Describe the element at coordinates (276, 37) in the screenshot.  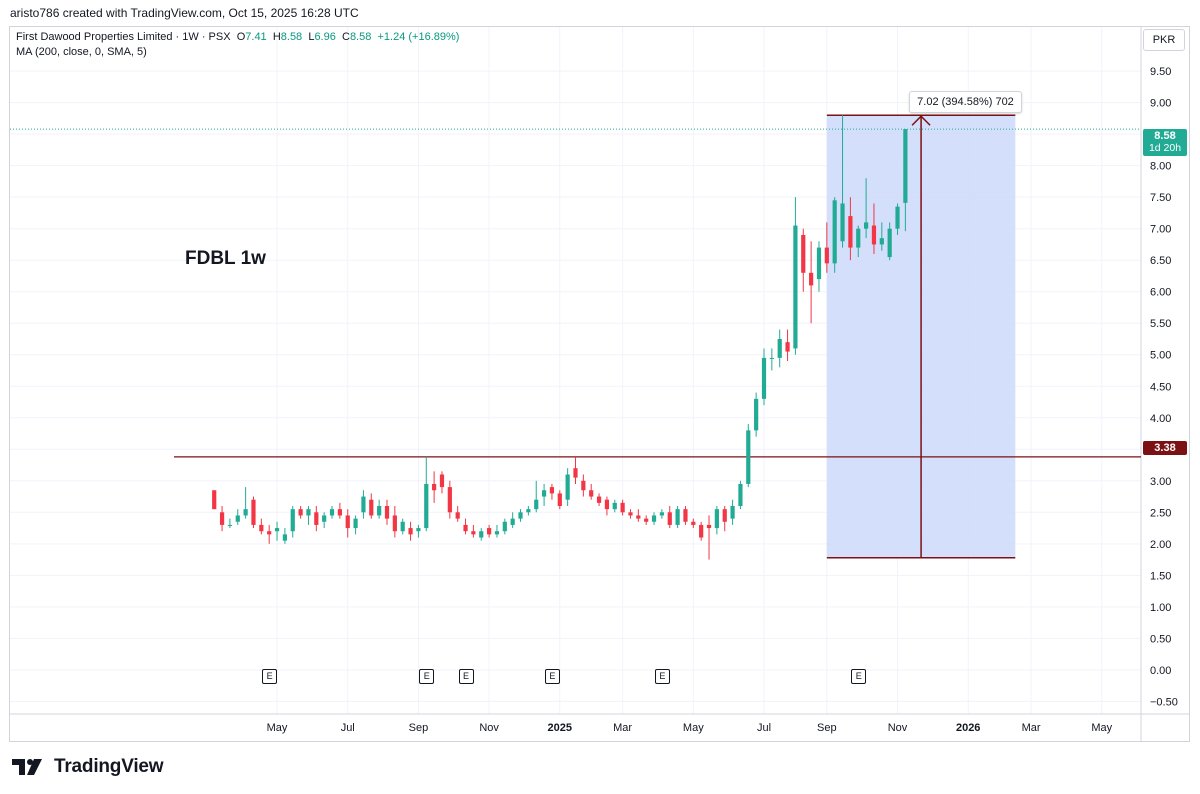
I see `high-label: H` at that location.